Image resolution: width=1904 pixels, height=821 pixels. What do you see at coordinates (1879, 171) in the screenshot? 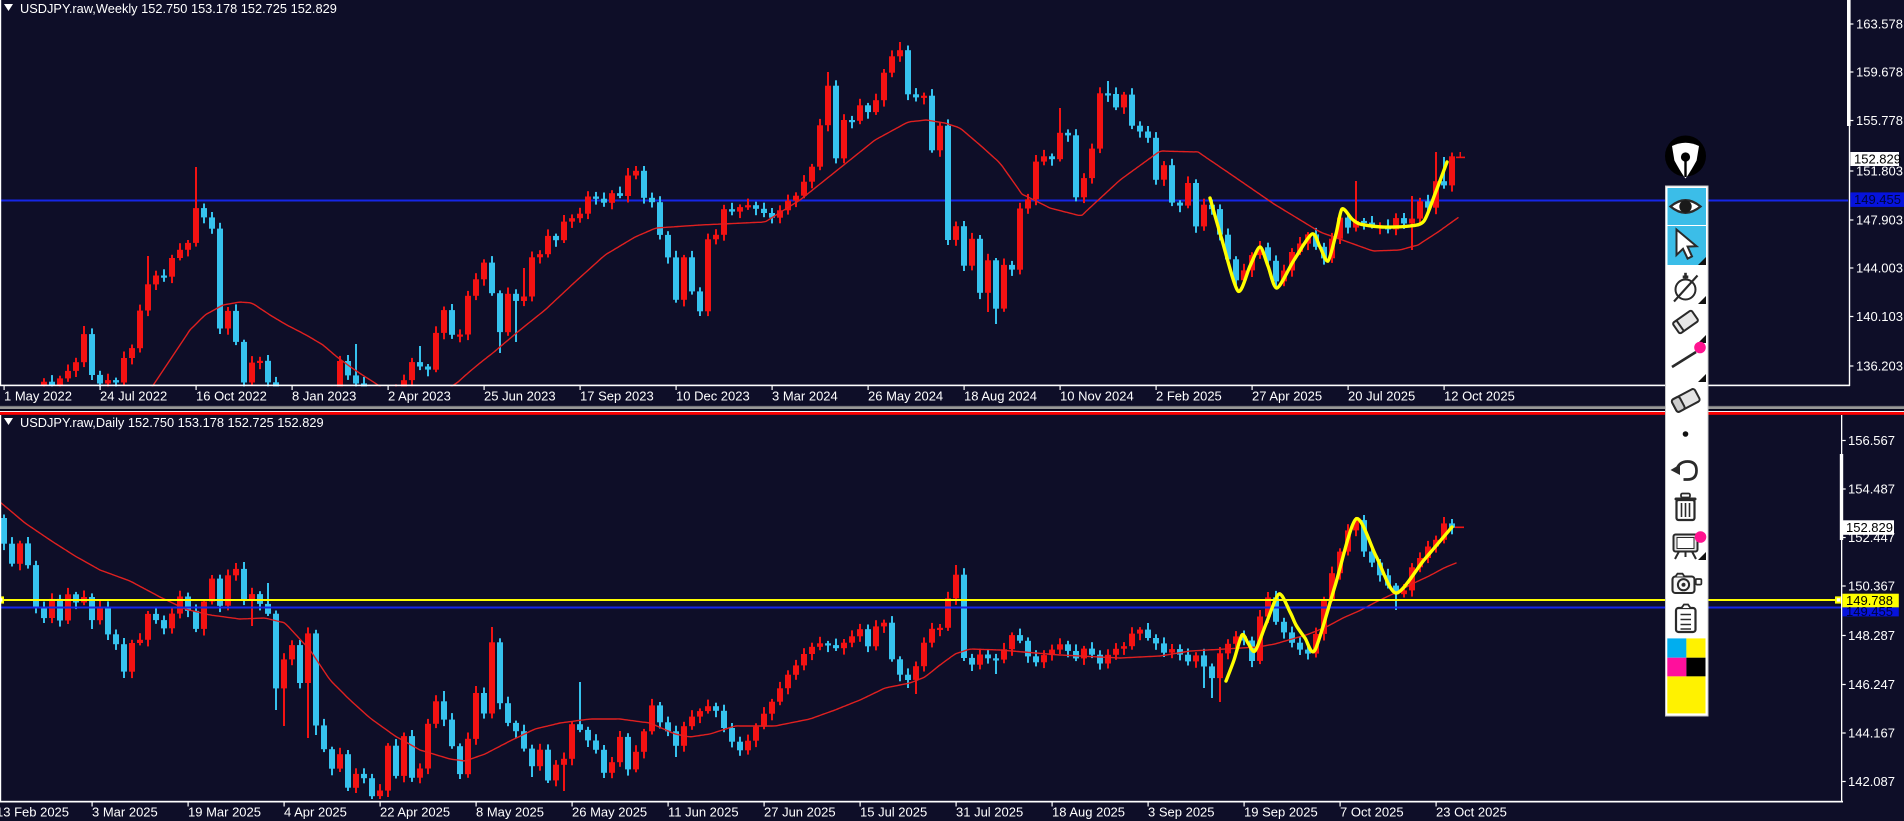
I see `svg-text: 151.803` at bounding box center [1879, 171].